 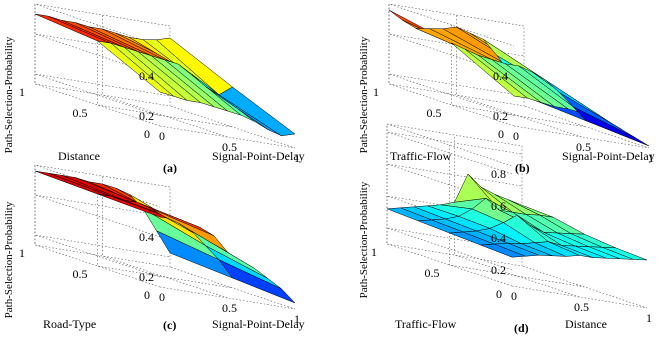 I want to click on panel-label: (a), so click(x=170, y=168).